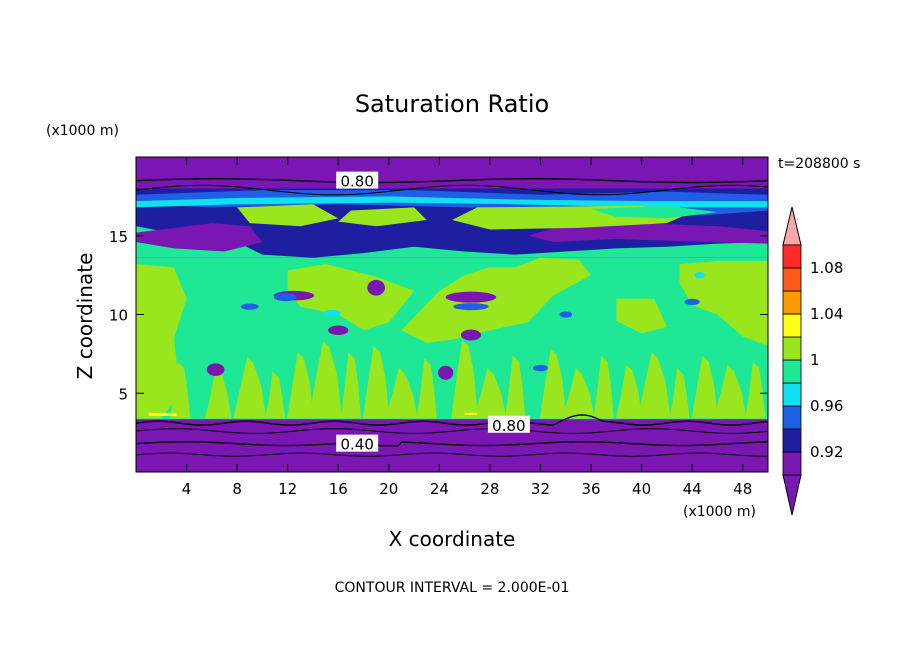  I want to click on colorbar: 0.92 0.96 1 1.04 1.08, so click(812, 361).